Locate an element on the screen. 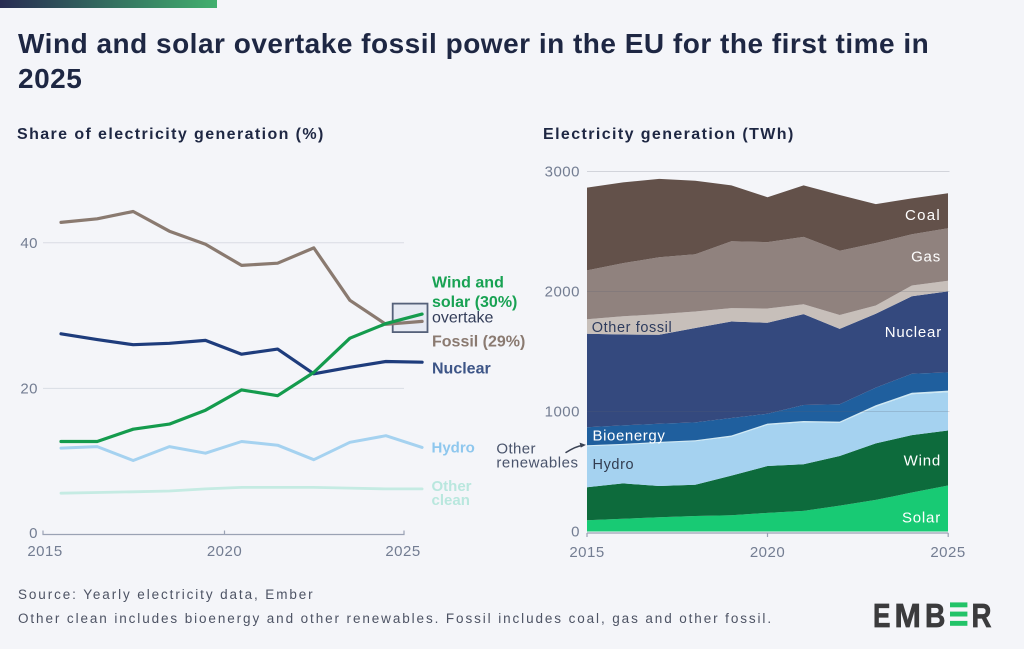 This screenshot has height=649, width=1024. svg-text: Wind is located at coordinates (922, 461).